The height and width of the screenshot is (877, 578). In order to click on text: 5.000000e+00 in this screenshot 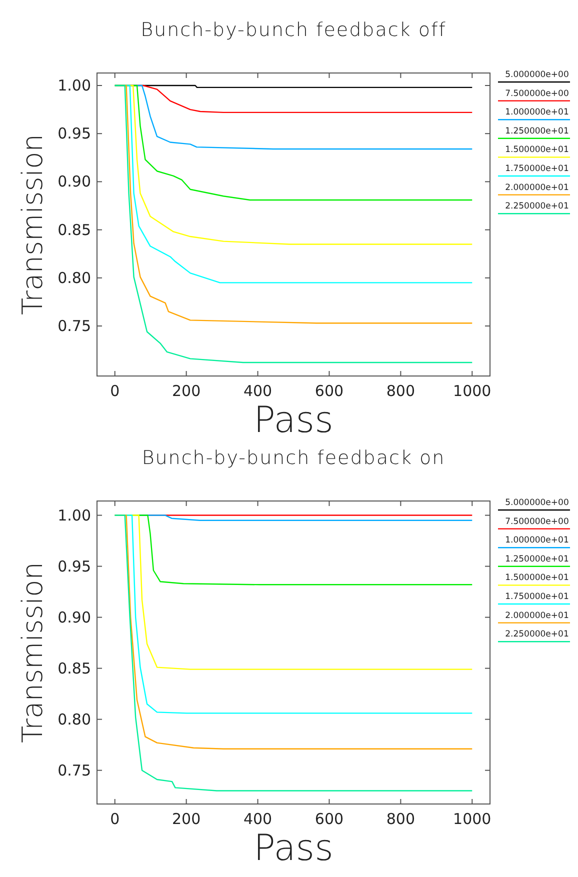, I will do `click(537, 75)`.